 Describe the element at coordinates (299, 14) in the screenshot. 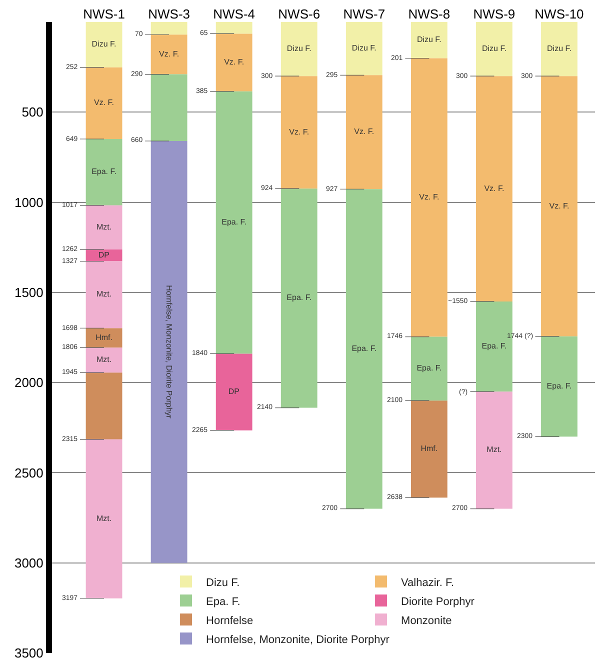

I see `x-tick-label: NWS-6` at that location.